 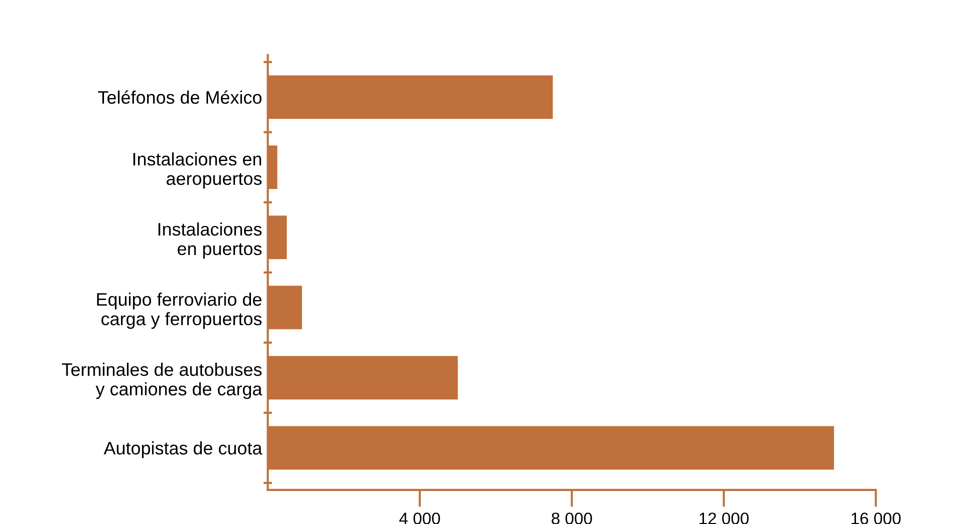 I want to click on y-tick-label: Teléfonos de México, so click(x=180, y=97).